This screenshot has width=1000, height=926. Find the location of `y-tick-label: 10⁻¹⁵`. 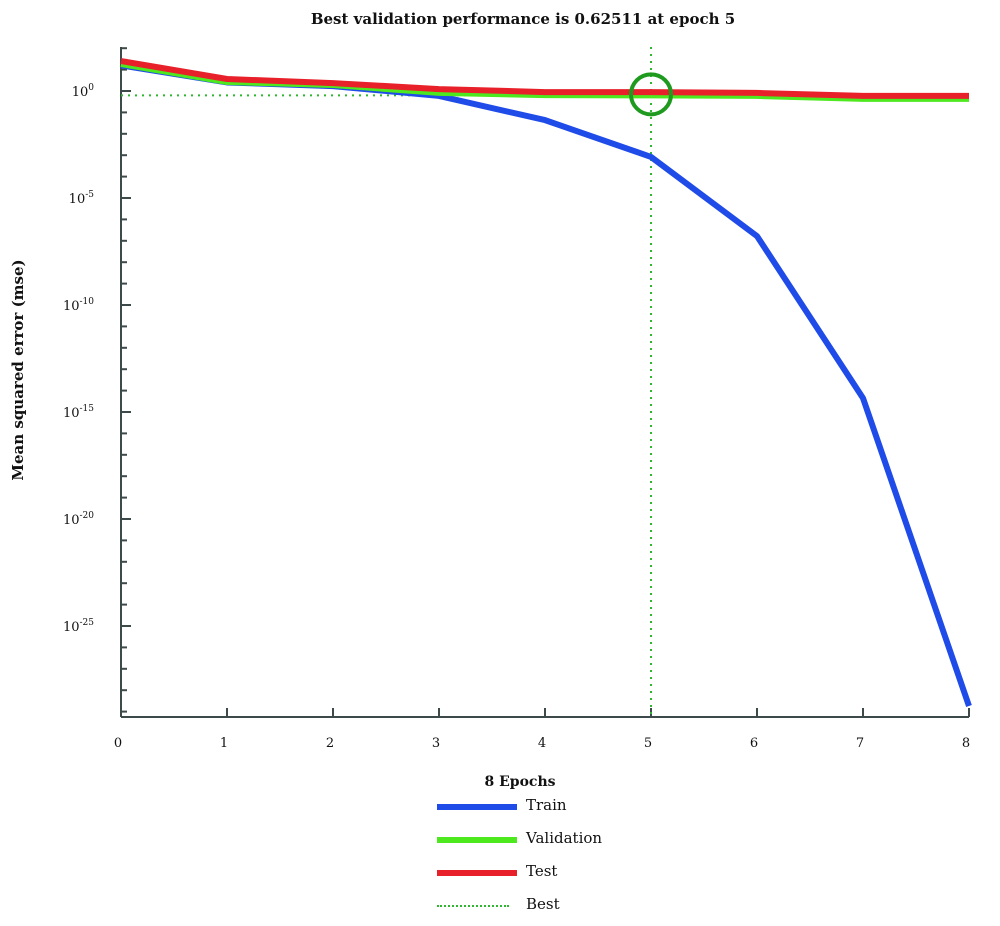

y-tick-label: 10⁻¹⁵ is located at coordinates (78, 412).